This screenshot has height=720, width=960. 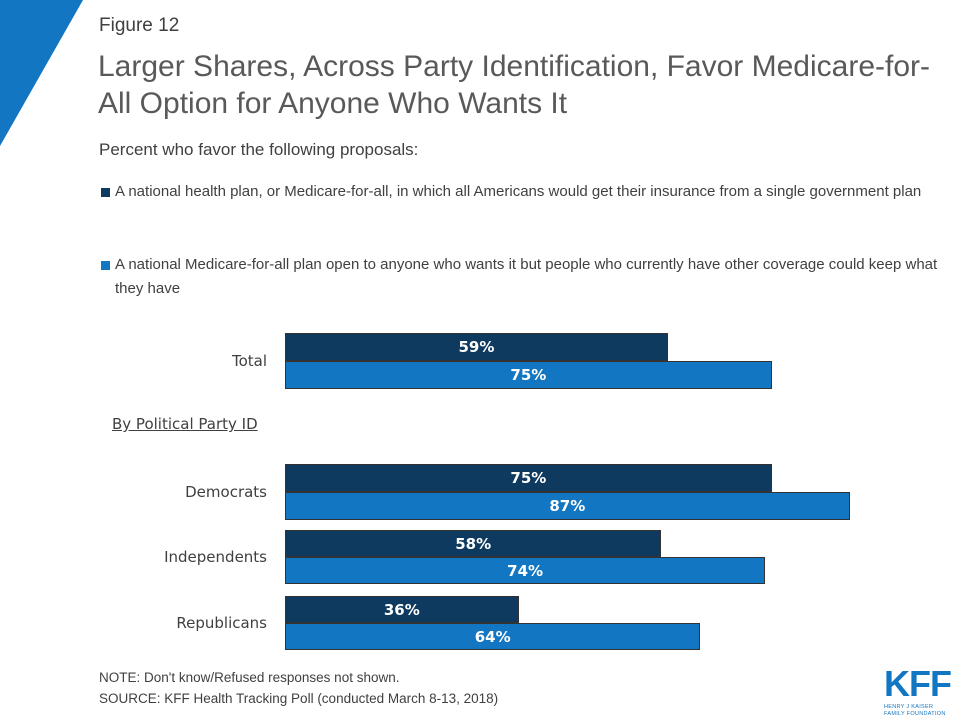 I want to click on bar-series-1: 75%, so click(x=528, y=478).